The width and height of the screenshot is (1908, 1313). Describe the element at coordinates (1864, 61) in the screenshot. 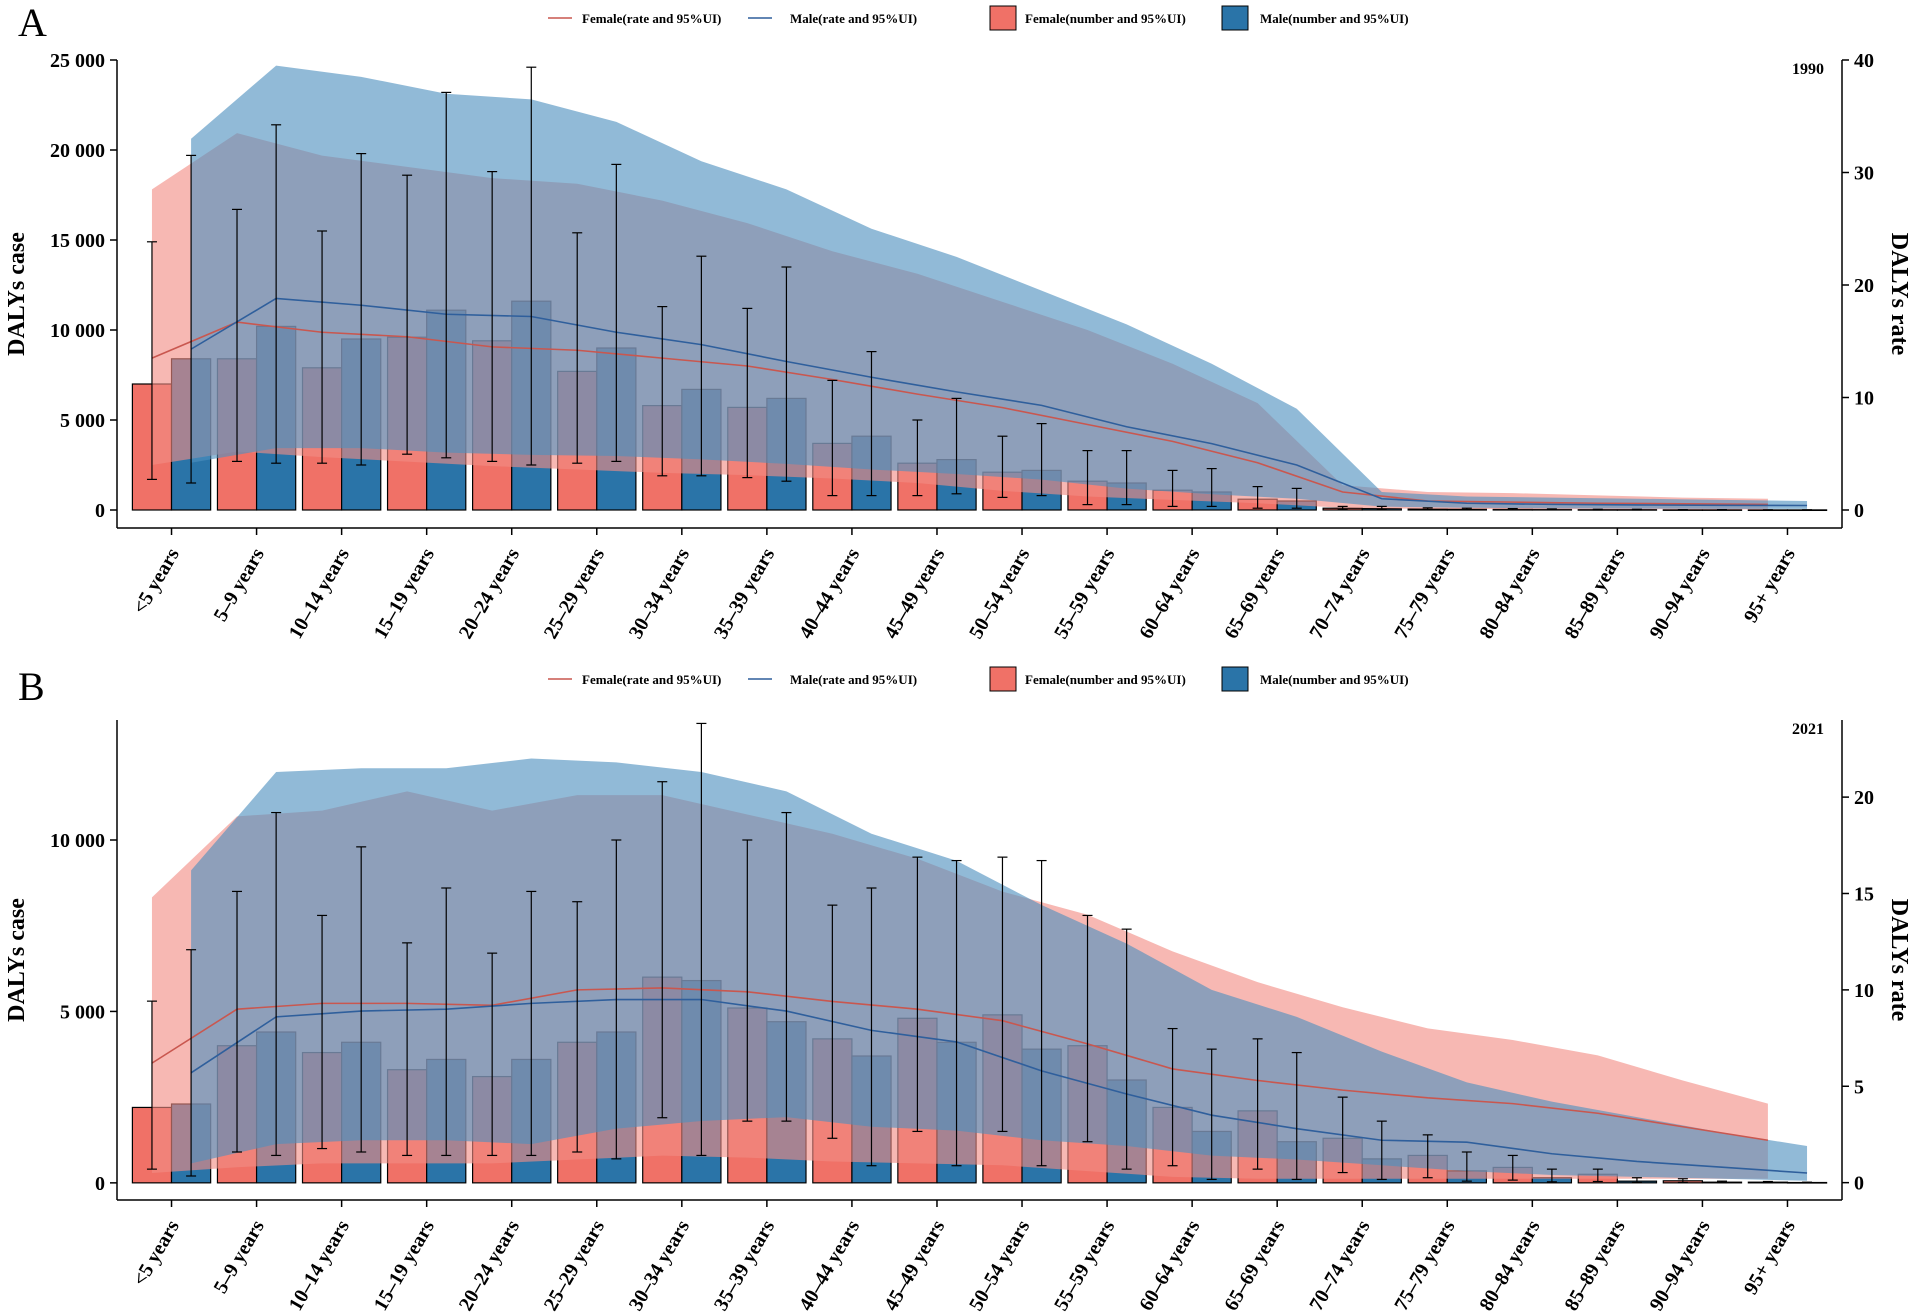

I see `y2-tick-label: 40` at that location.